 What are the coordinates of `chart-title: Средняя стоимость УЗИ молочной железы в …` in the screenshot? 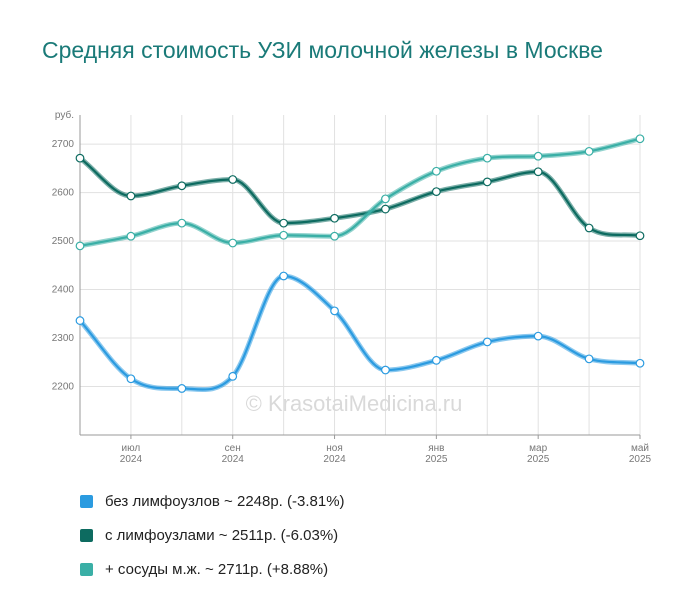 It's located at (322, 50).